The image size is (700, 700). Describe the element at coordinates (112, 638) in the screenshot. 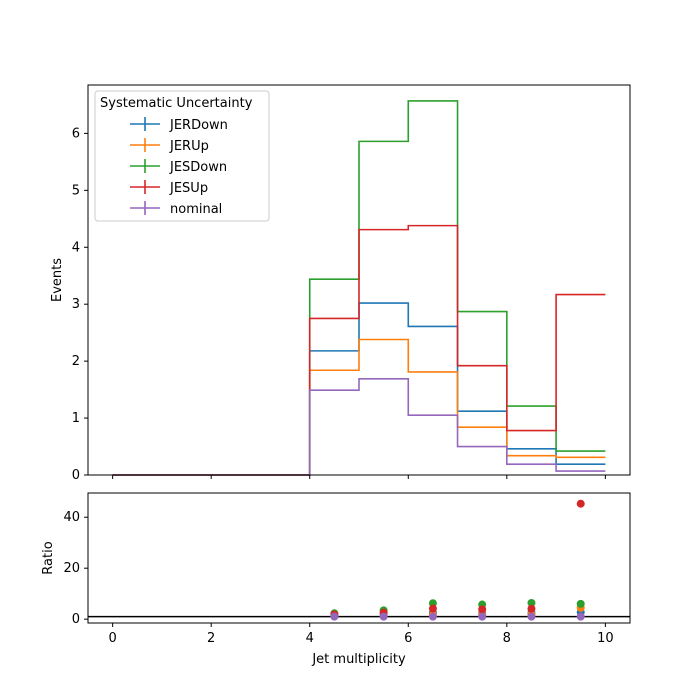

I see `x-tick-label: 0` at that location.